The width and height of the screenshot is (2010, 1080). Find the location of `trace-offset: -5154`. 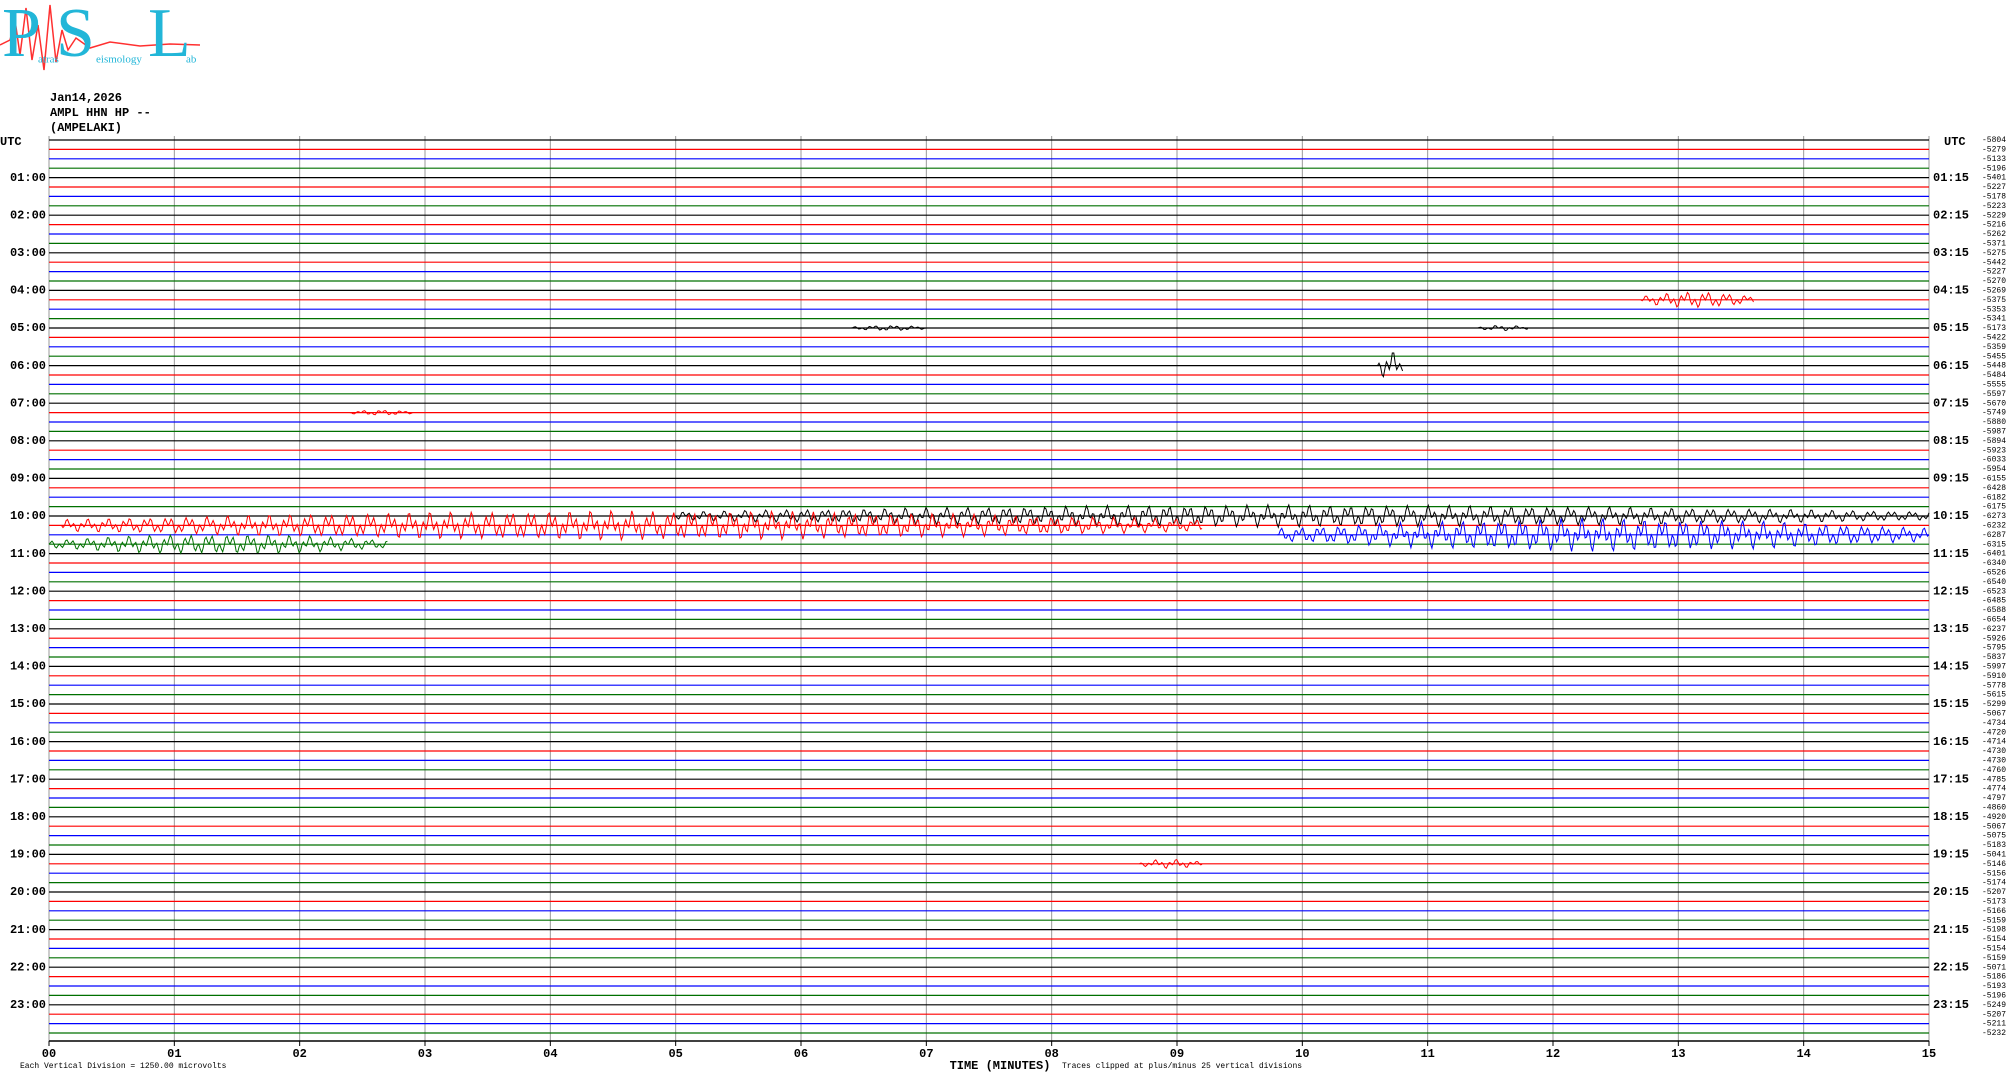

trace-offset: -5154 is located at coordinates (1994, 939).